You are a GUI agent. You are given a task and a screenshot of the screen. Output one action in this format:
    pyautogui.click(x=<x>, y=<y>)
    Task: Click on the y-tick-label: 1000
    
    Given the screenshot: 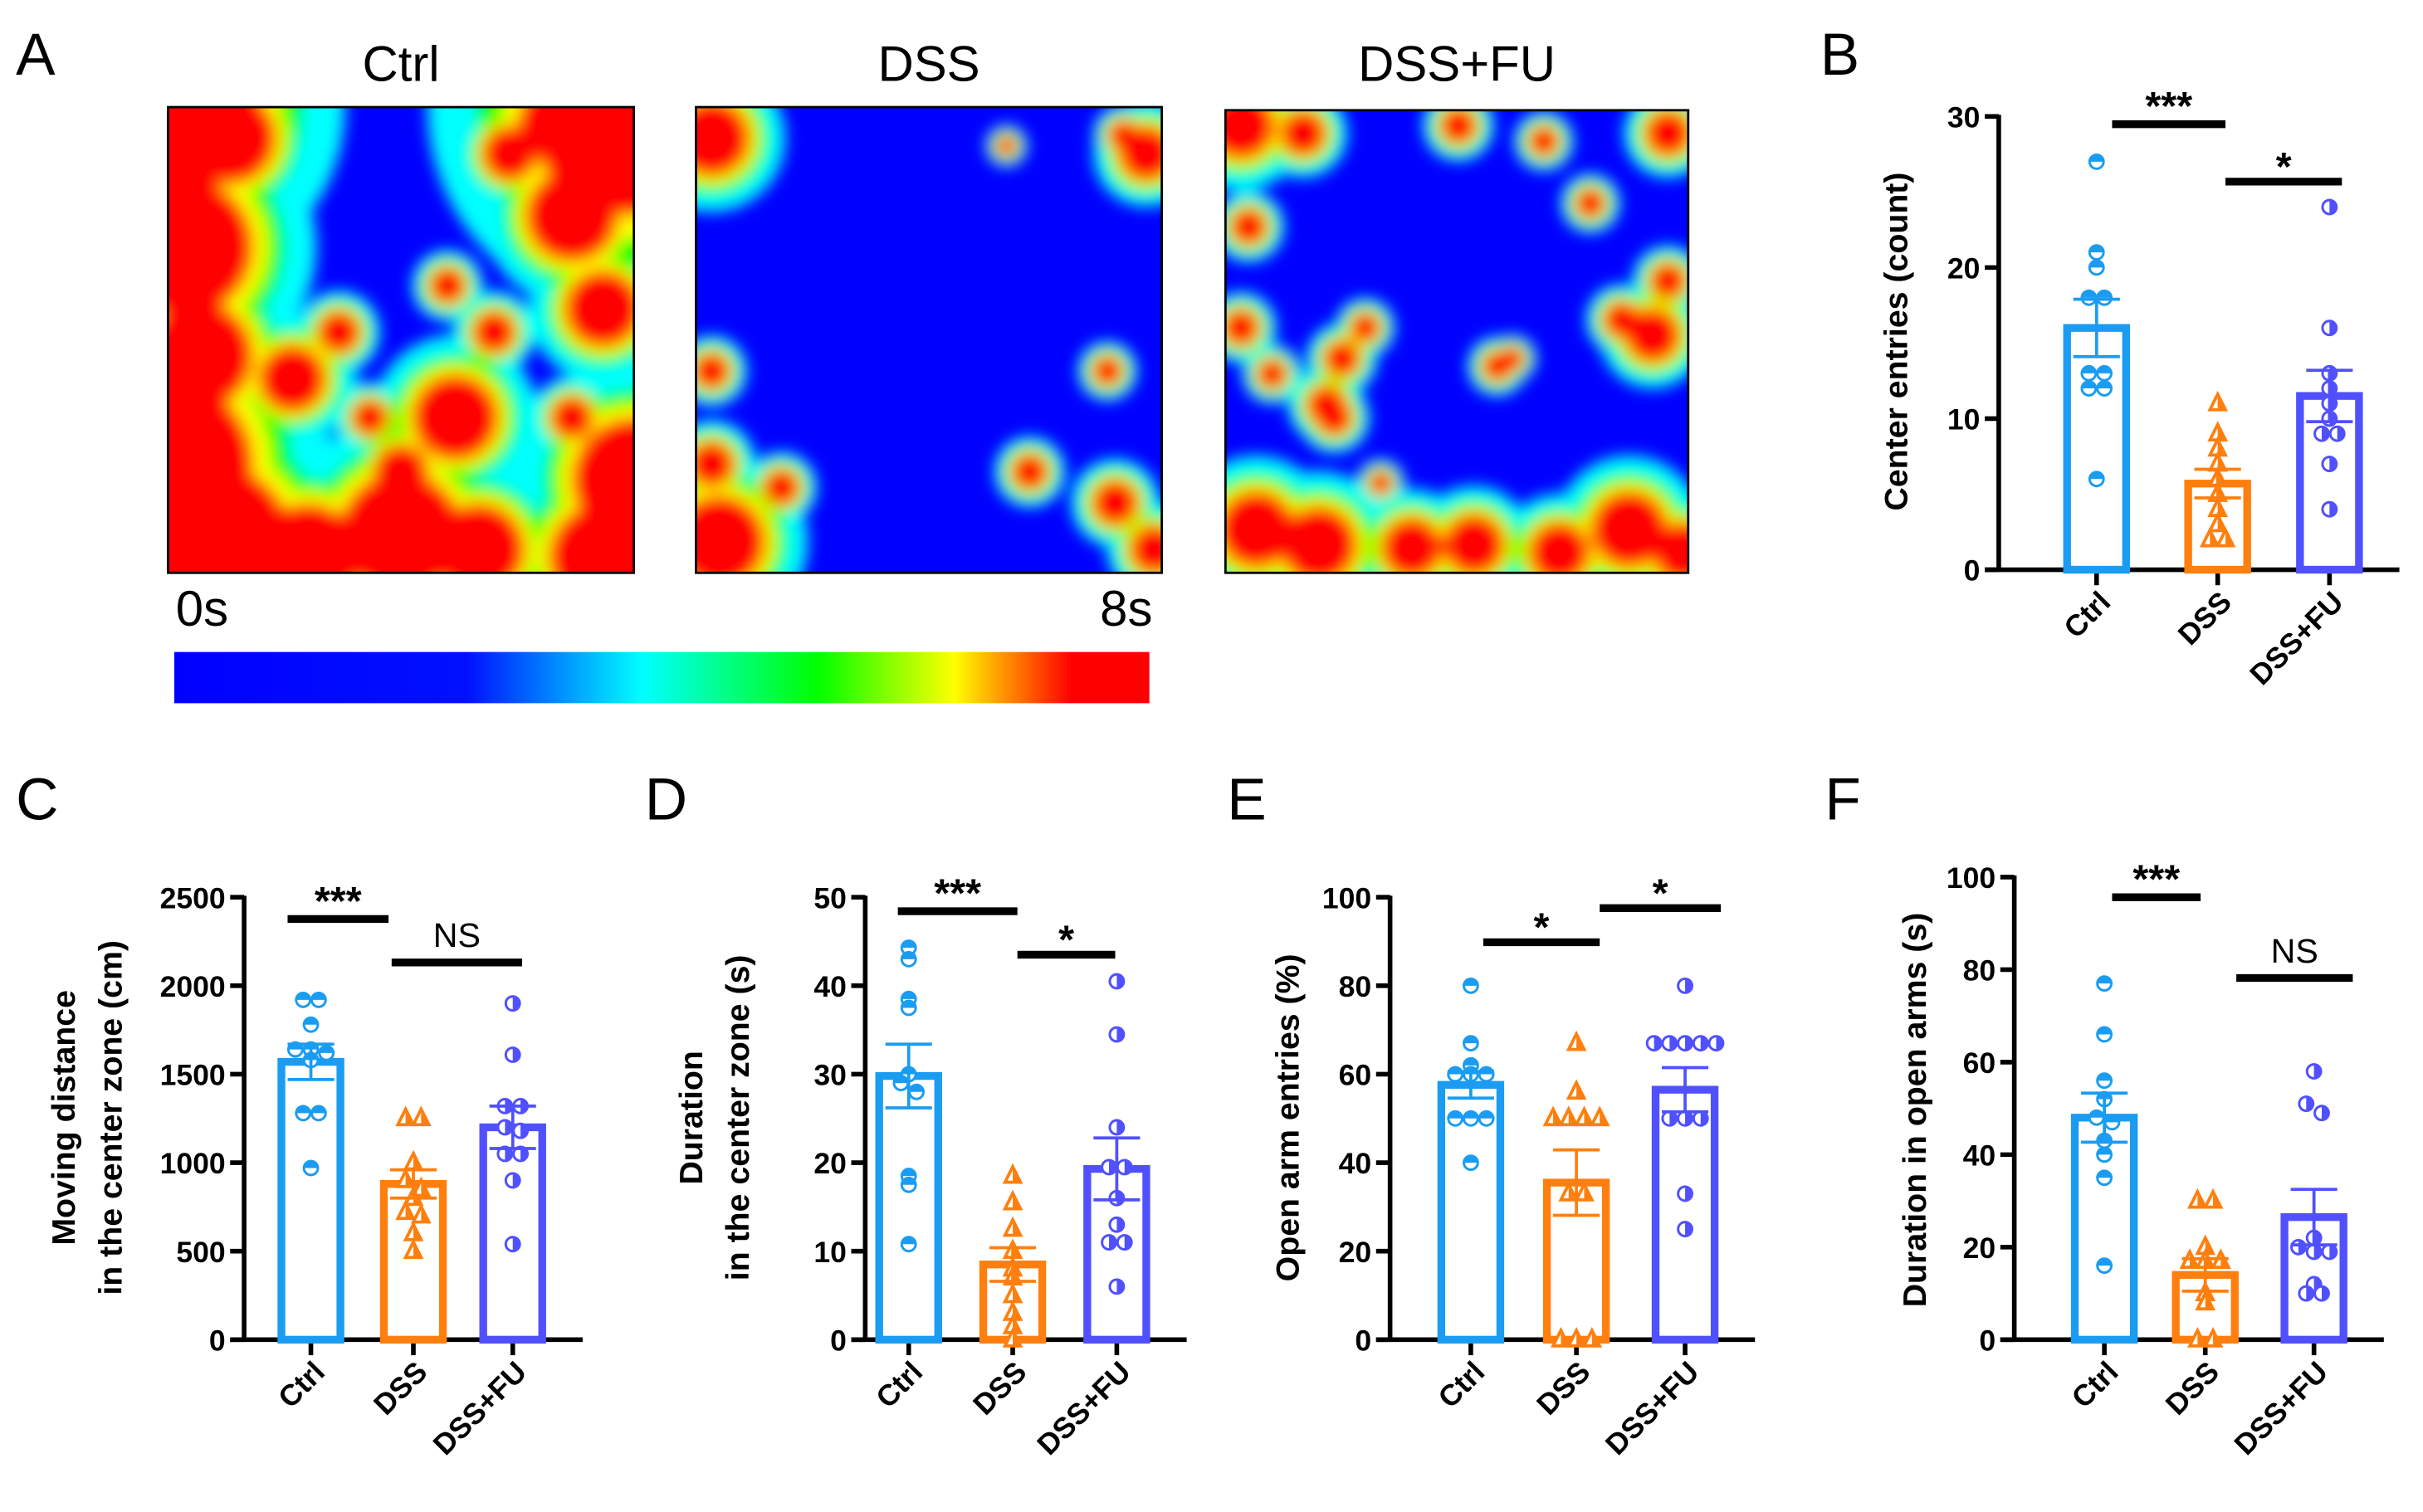 What is the action you would take?
    pyautogui.click(x=193, y=1164)
    